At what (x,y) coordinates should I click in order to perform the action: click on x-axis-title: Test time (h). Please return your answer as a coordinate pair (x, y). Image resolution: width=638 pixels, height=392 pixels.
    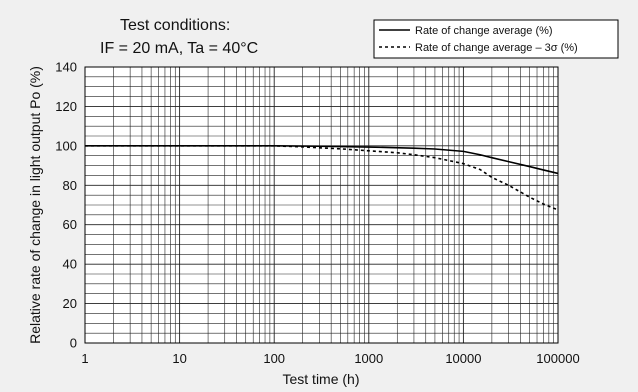
    Looking at the image, I should click on (320, 379).